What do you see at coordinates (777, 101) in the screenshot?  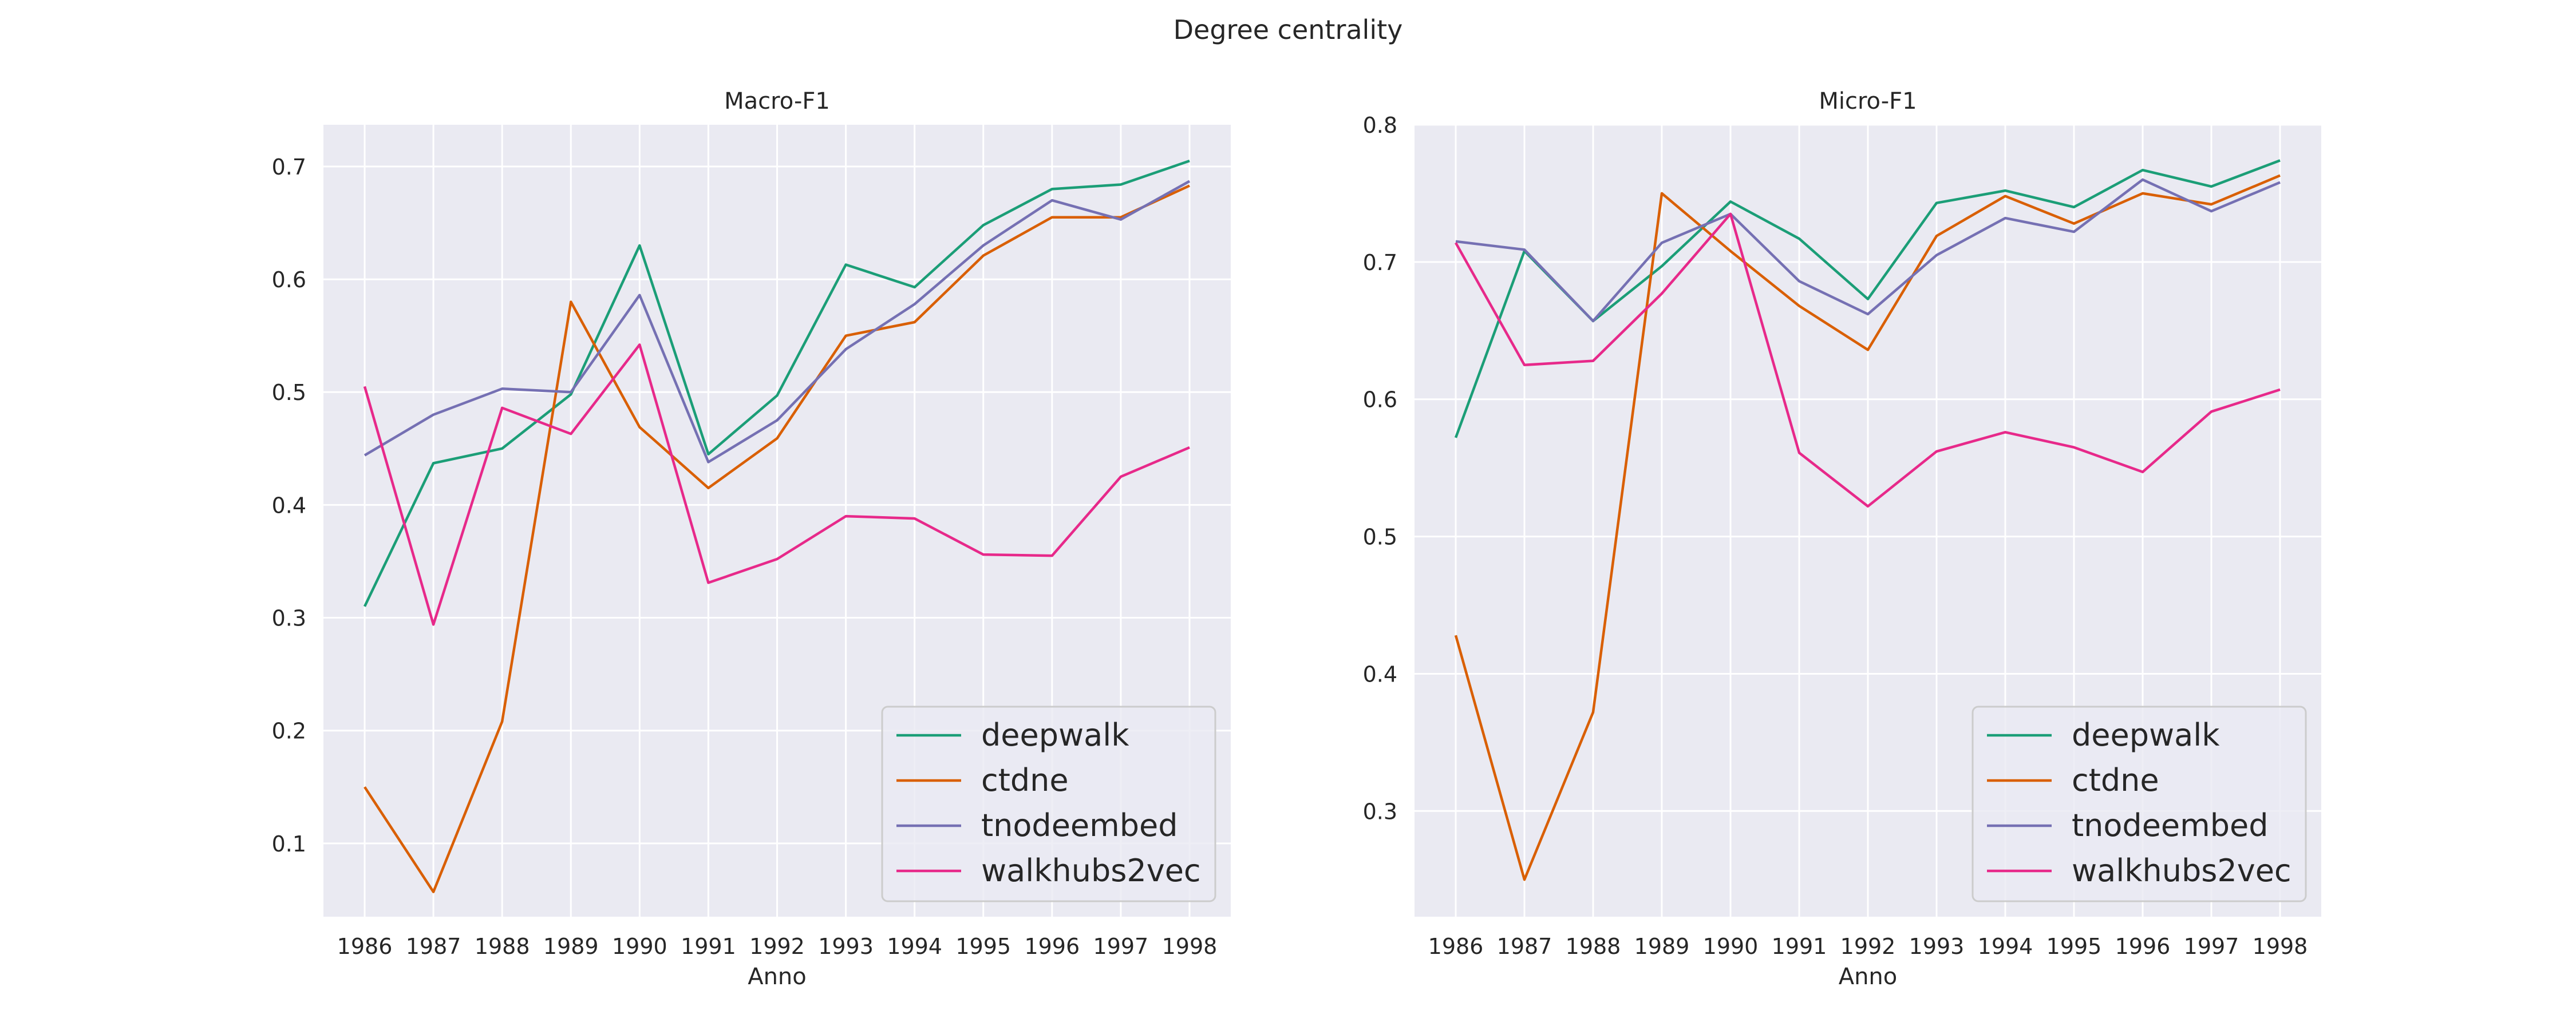 I see `subplot-title: Macro-F1` at bounding box center [777, 101].